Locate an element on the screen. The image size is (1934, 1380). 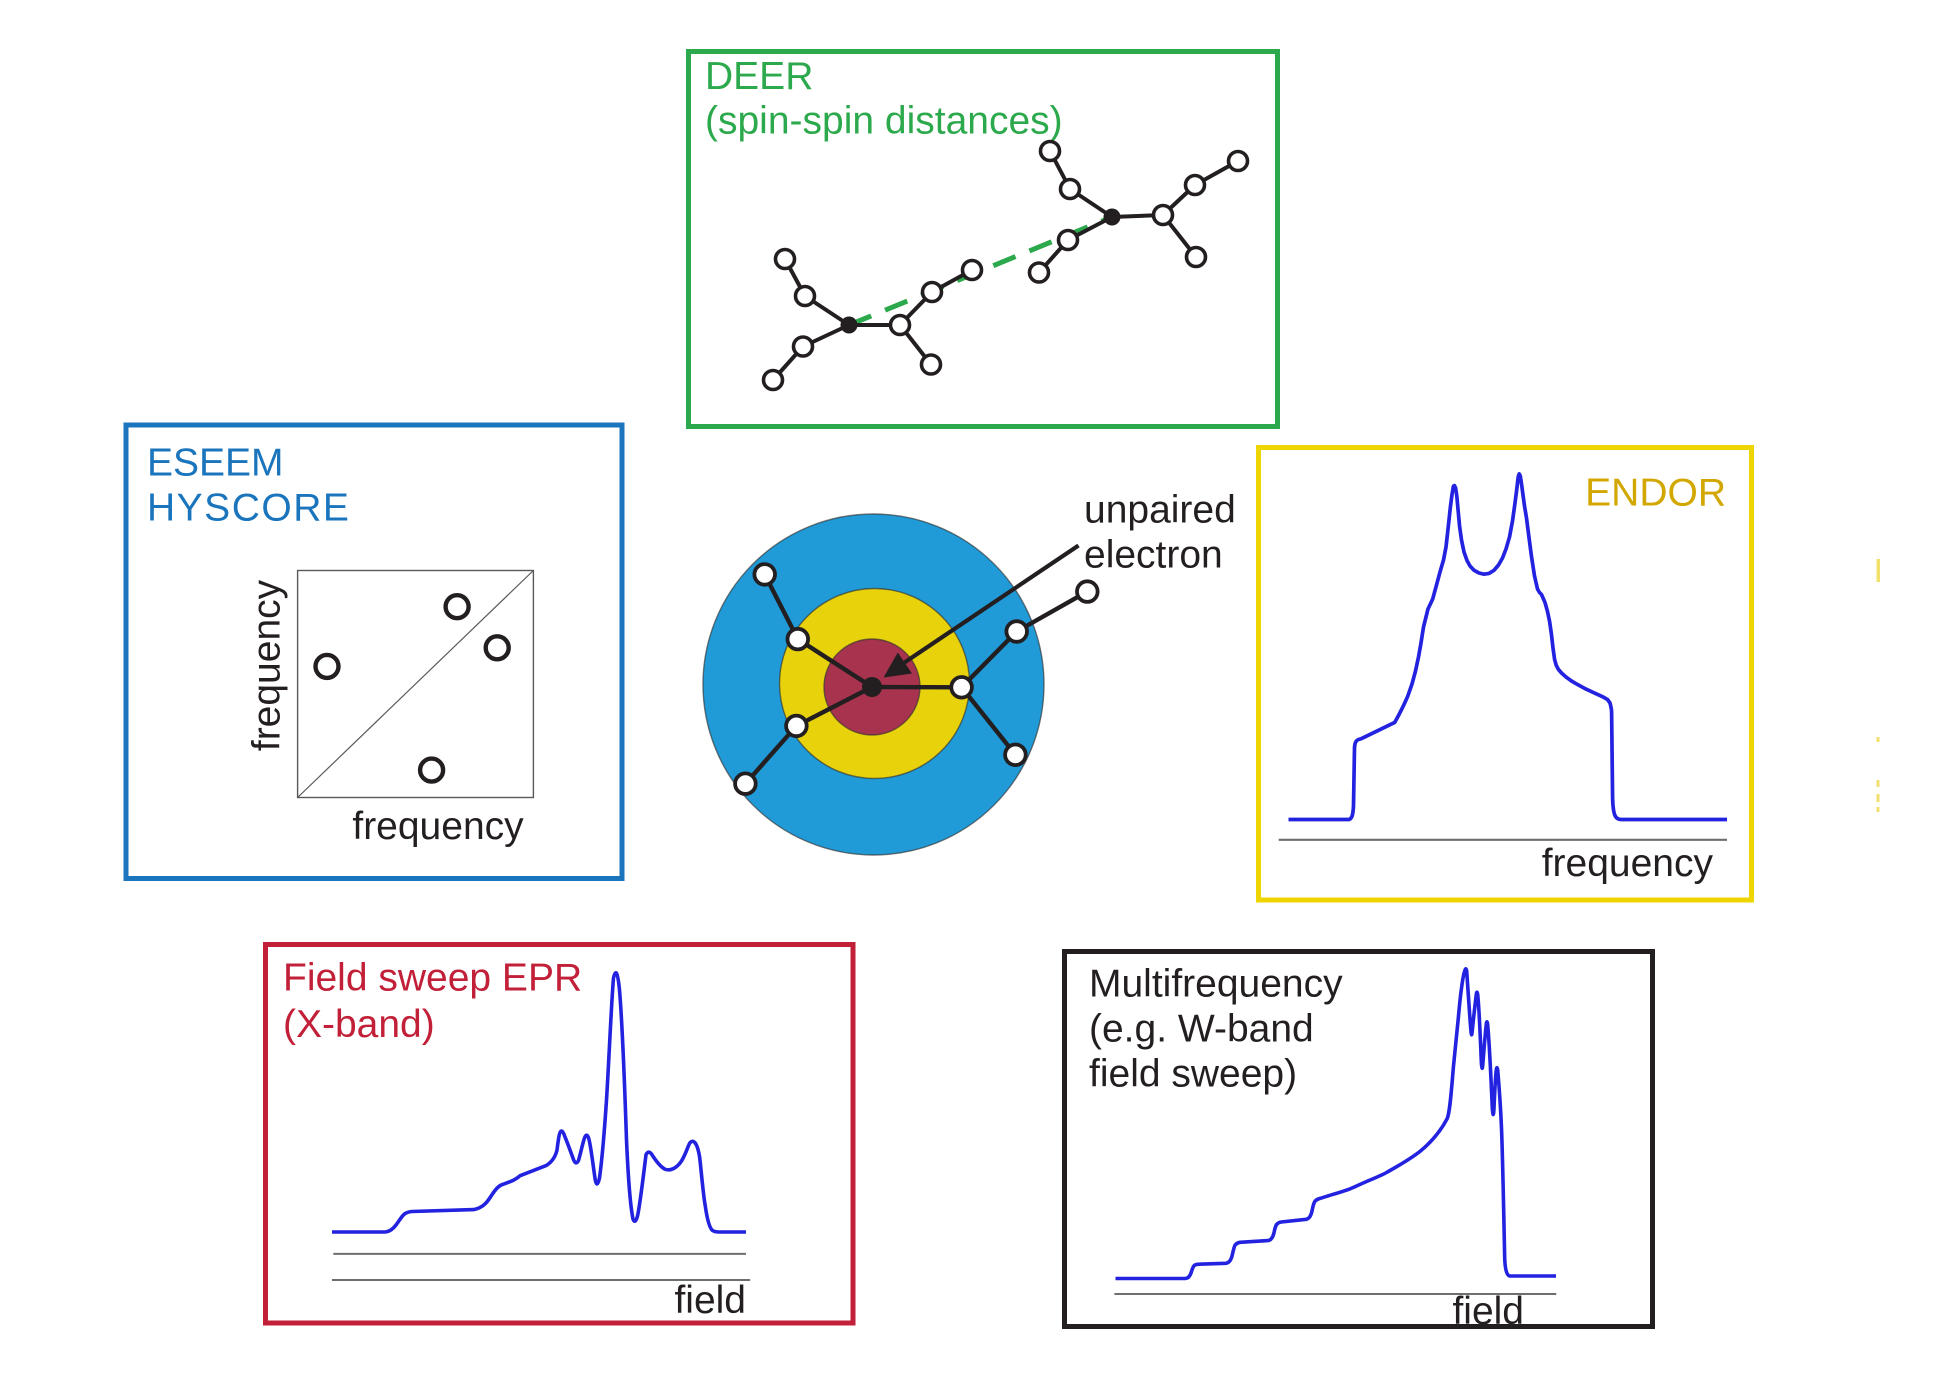
svg-text: DEER is located at coordinates (759, 76).